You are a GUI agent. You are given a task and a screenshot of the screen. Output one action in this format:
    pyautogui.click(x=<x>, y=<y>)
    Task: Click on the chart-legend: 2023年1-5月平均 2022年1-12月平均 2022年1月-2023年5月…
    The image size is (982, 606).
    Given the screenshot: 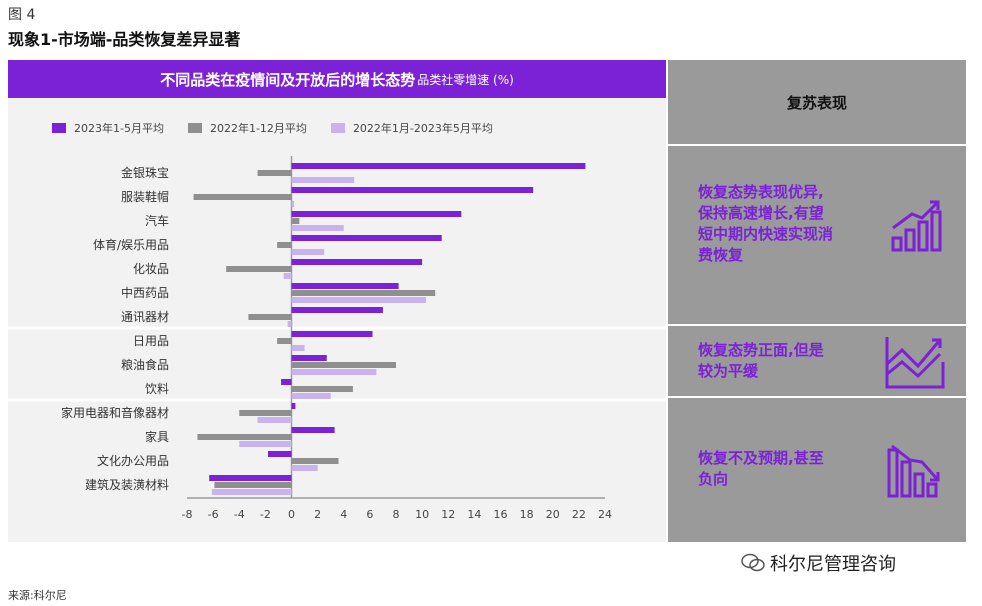 What is the action you would take?
    pyautogui.click(x=284, y=128)
    